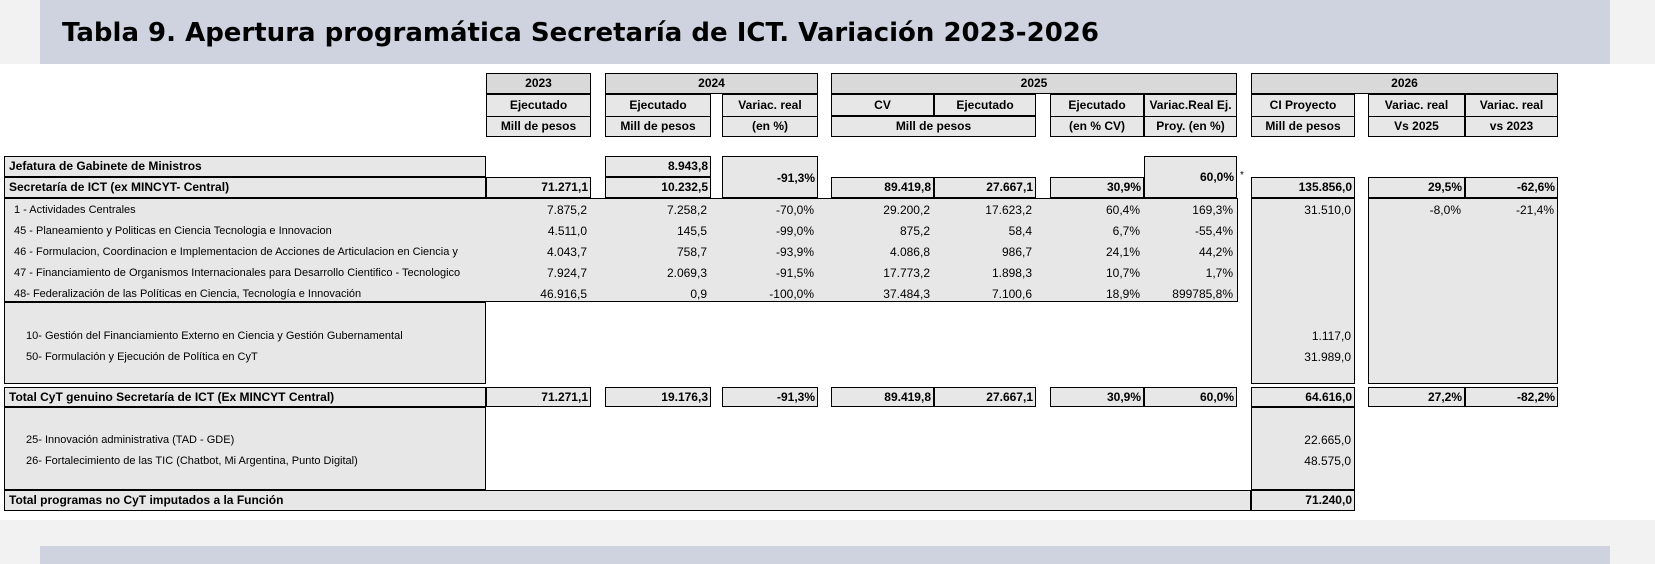 The height and width of the screenshot is (564, 1655). Describe the element at coordinates (770, 126) in the screenshot. I see `header-unit-var2024: (en %)` at that location.